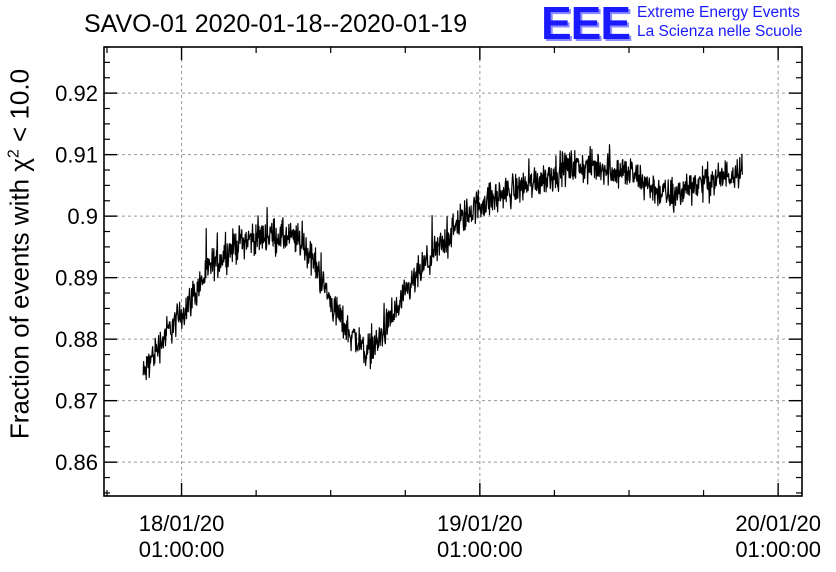  Describe the element at coordinates (586, 24) in the screenshot. I see `eee-logo: EEE` at that location.